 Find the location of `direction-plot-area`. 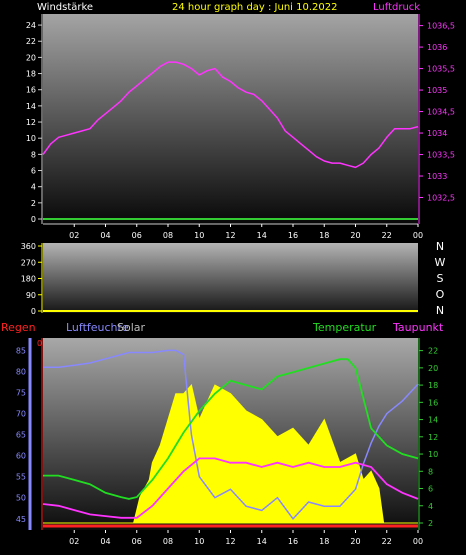

direction-plot-area is located at coordinates (230, 278).